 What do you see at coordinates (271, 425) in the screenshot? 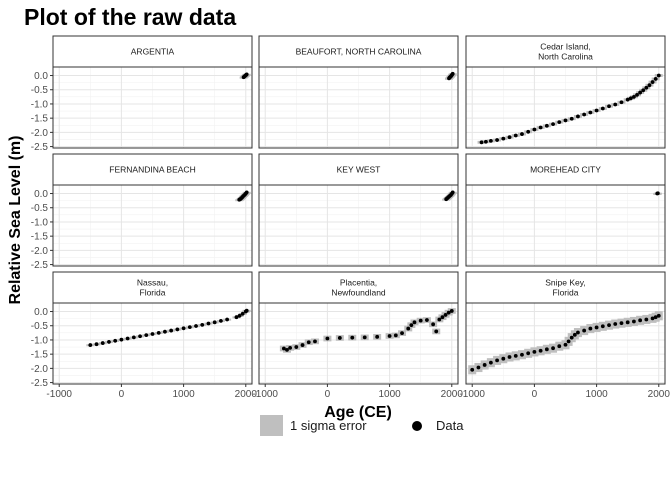
I see `legend-error-swatch` at bounding box center [271, 425].